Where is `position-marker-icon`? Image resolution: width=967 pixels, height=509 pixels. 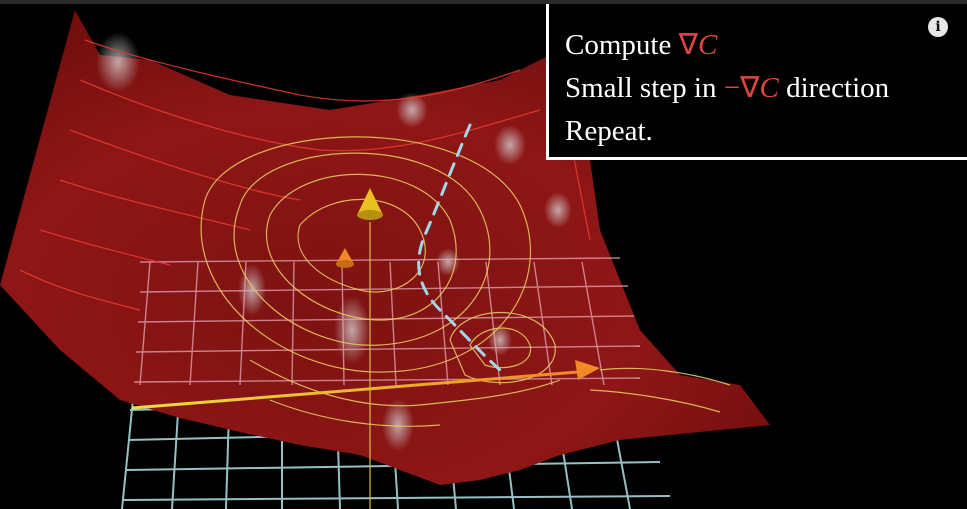 position-marker-icon is located at coordinates (345, 258).